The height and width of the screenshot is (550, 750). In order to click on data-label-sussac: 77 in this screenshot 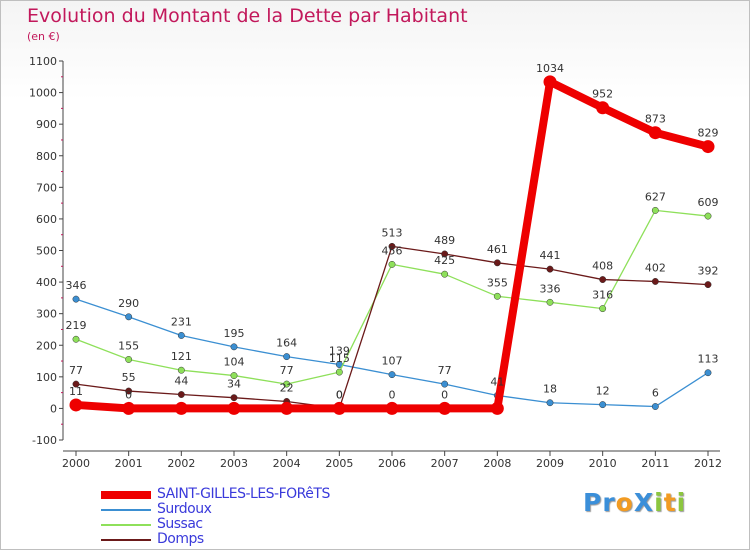, I will do `click(287, 370)`.